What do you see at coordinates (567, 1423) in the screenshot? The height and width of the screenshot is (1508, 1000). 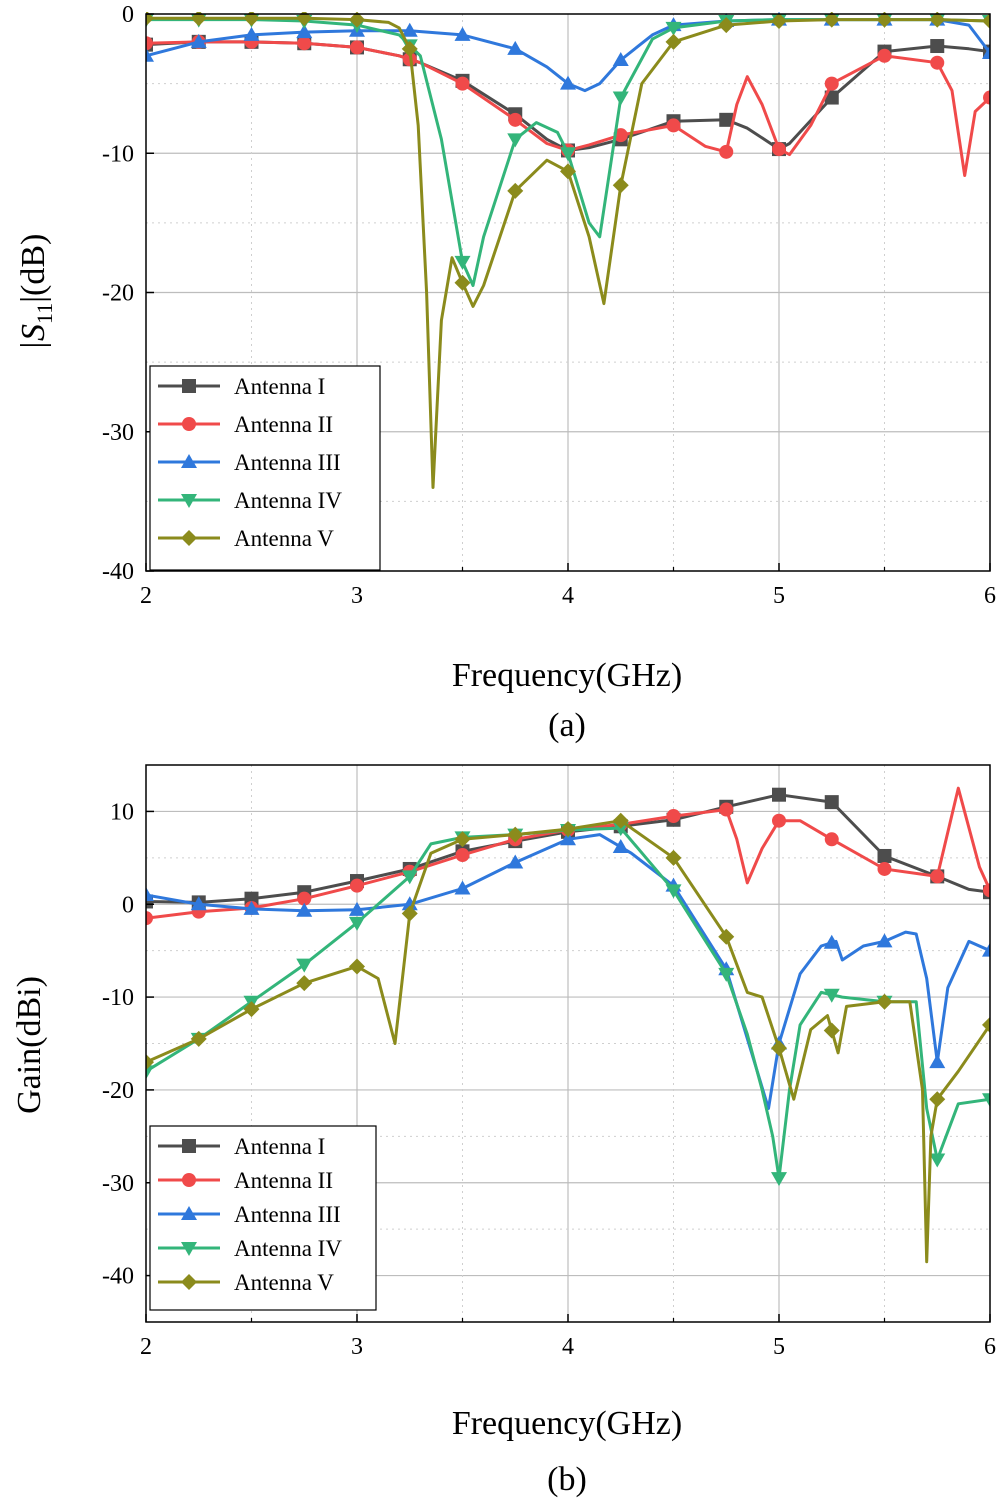 I see `panel-b-x-axis-title: Frequency(GHz)` at bounding box center [567, 1423].